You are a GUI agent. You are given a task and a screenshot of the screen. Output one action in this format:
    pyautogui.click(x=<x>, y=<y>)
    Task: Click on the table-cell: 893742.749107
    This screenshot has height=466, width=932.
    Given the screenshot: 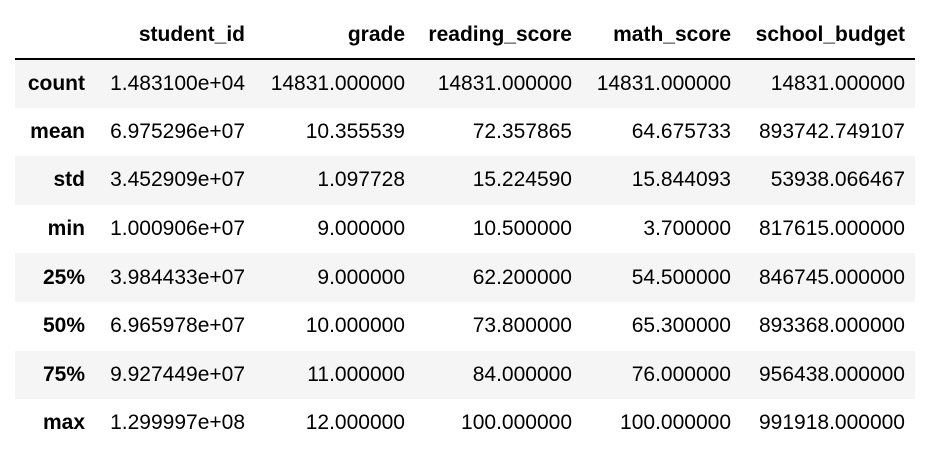 What is the action you would take?
    pyautogui.click(x=832, y=131)
    